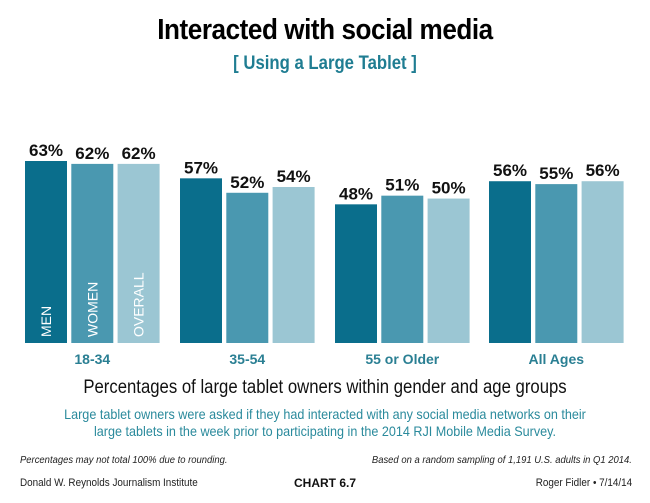  Describe the element at coordinates (46, 150) in the screenshot. I see `value-label: 63%` at that location.